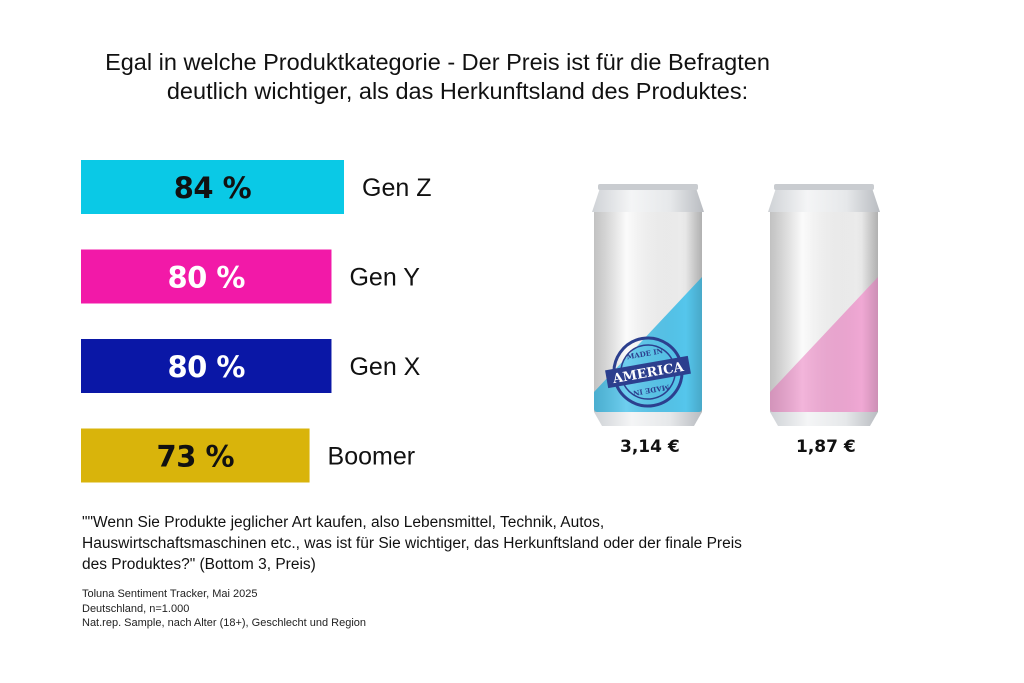 This screenshot has height=683, width=1024. What do you see at coordinates (396, 188) in the screenshot?
I see `category-label: Gen Z` at bounding box center [396, 188].